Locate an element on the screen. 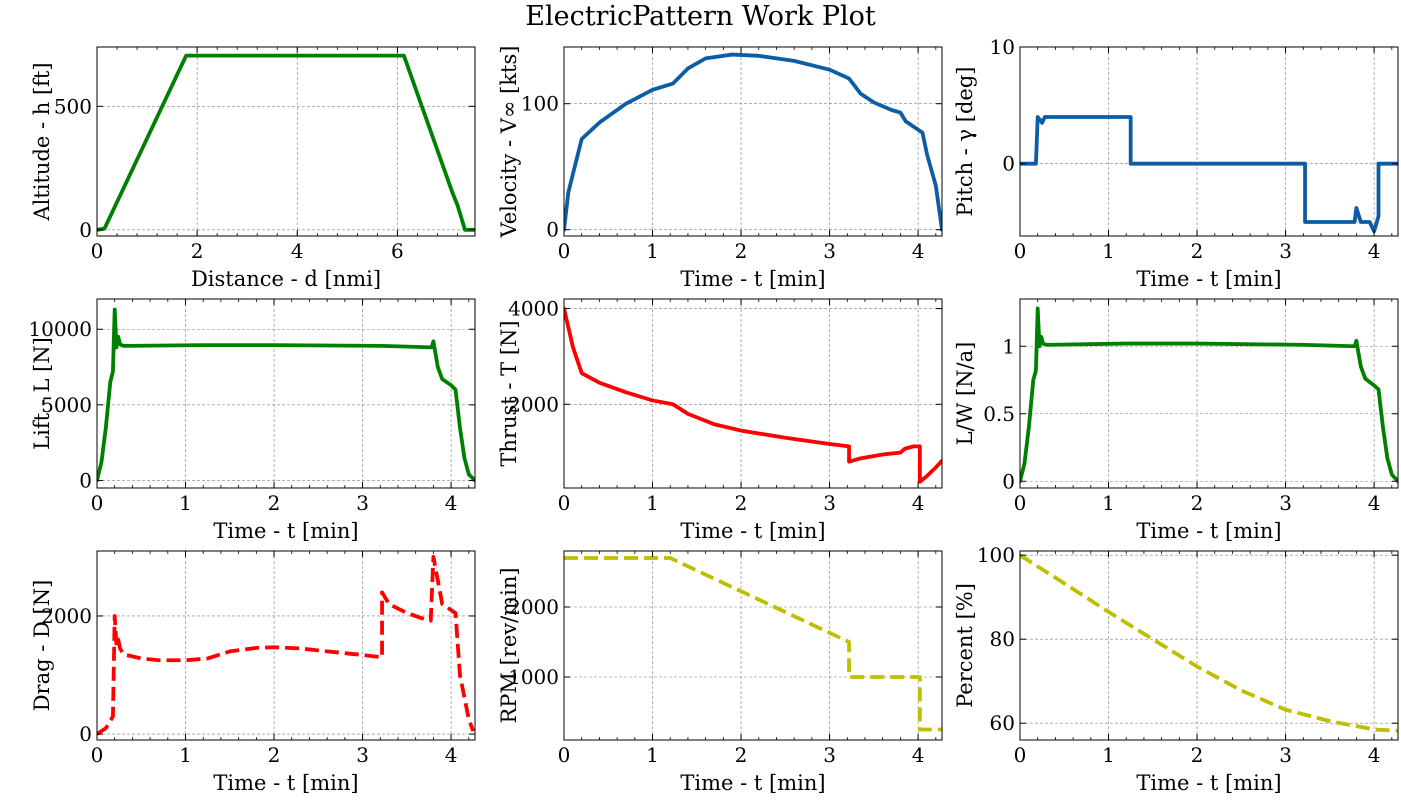 This screenshot has height=801, width=1401. y-tick-label: 0.5 is located at coordinates (999, 414).